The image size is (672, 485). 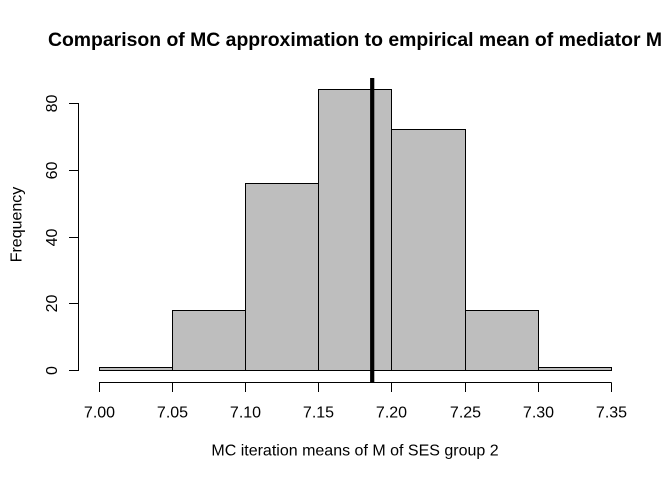 What do you see at coordinates (465, 413) in the screenshot?
I see `svg-text: 7.25` at bounding box center [465, 413].